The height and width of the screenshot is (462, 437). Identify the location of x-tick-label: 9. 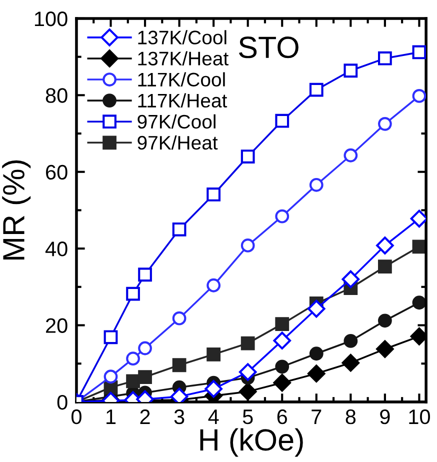
(385, 416).